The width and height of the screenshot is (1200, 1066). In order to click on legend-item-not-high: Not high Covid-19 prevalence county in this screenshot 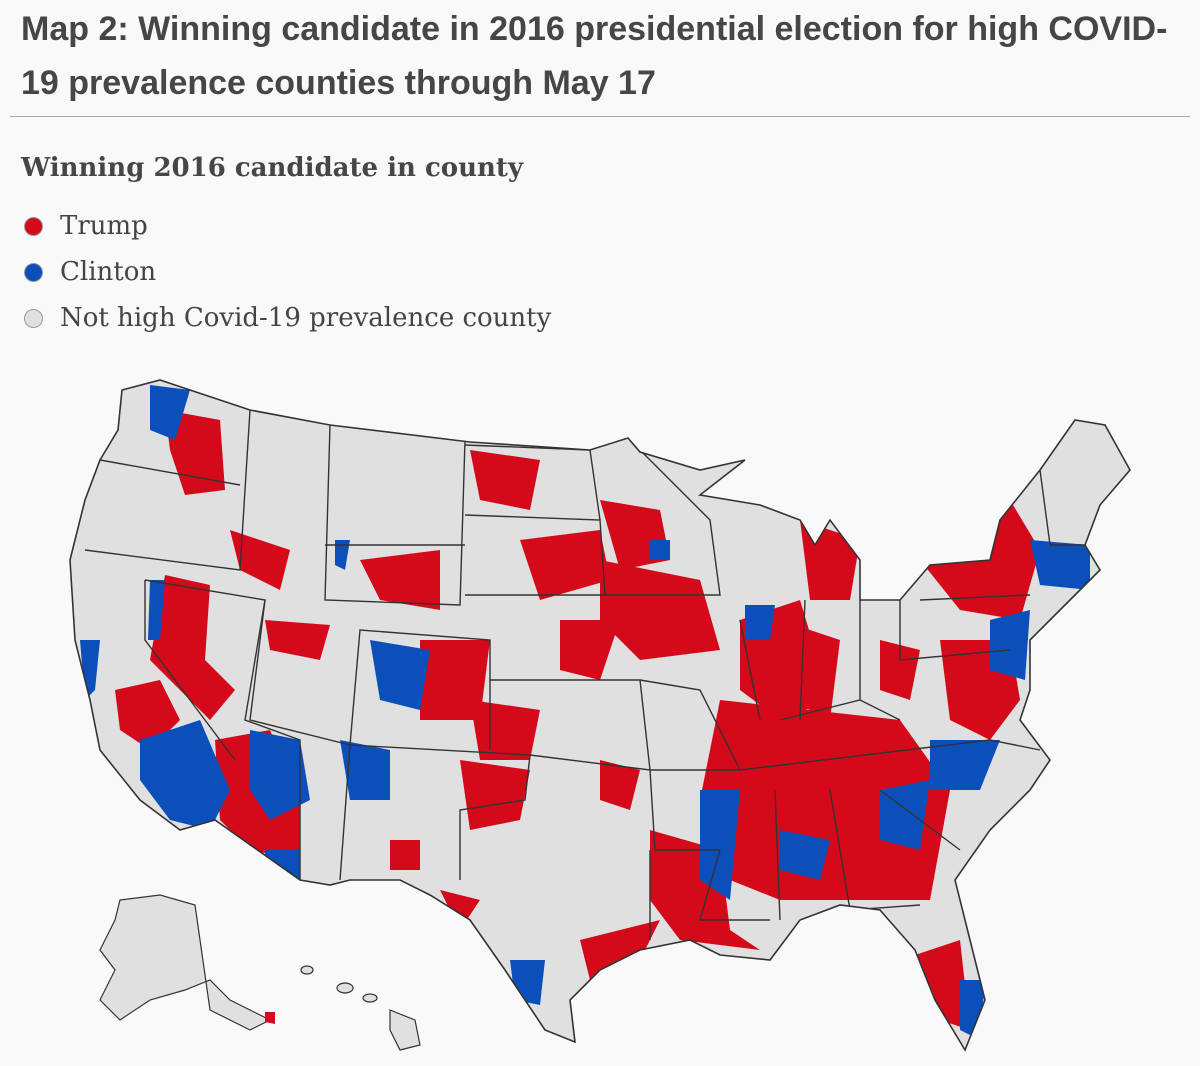, I will do `click(287, 318)`.